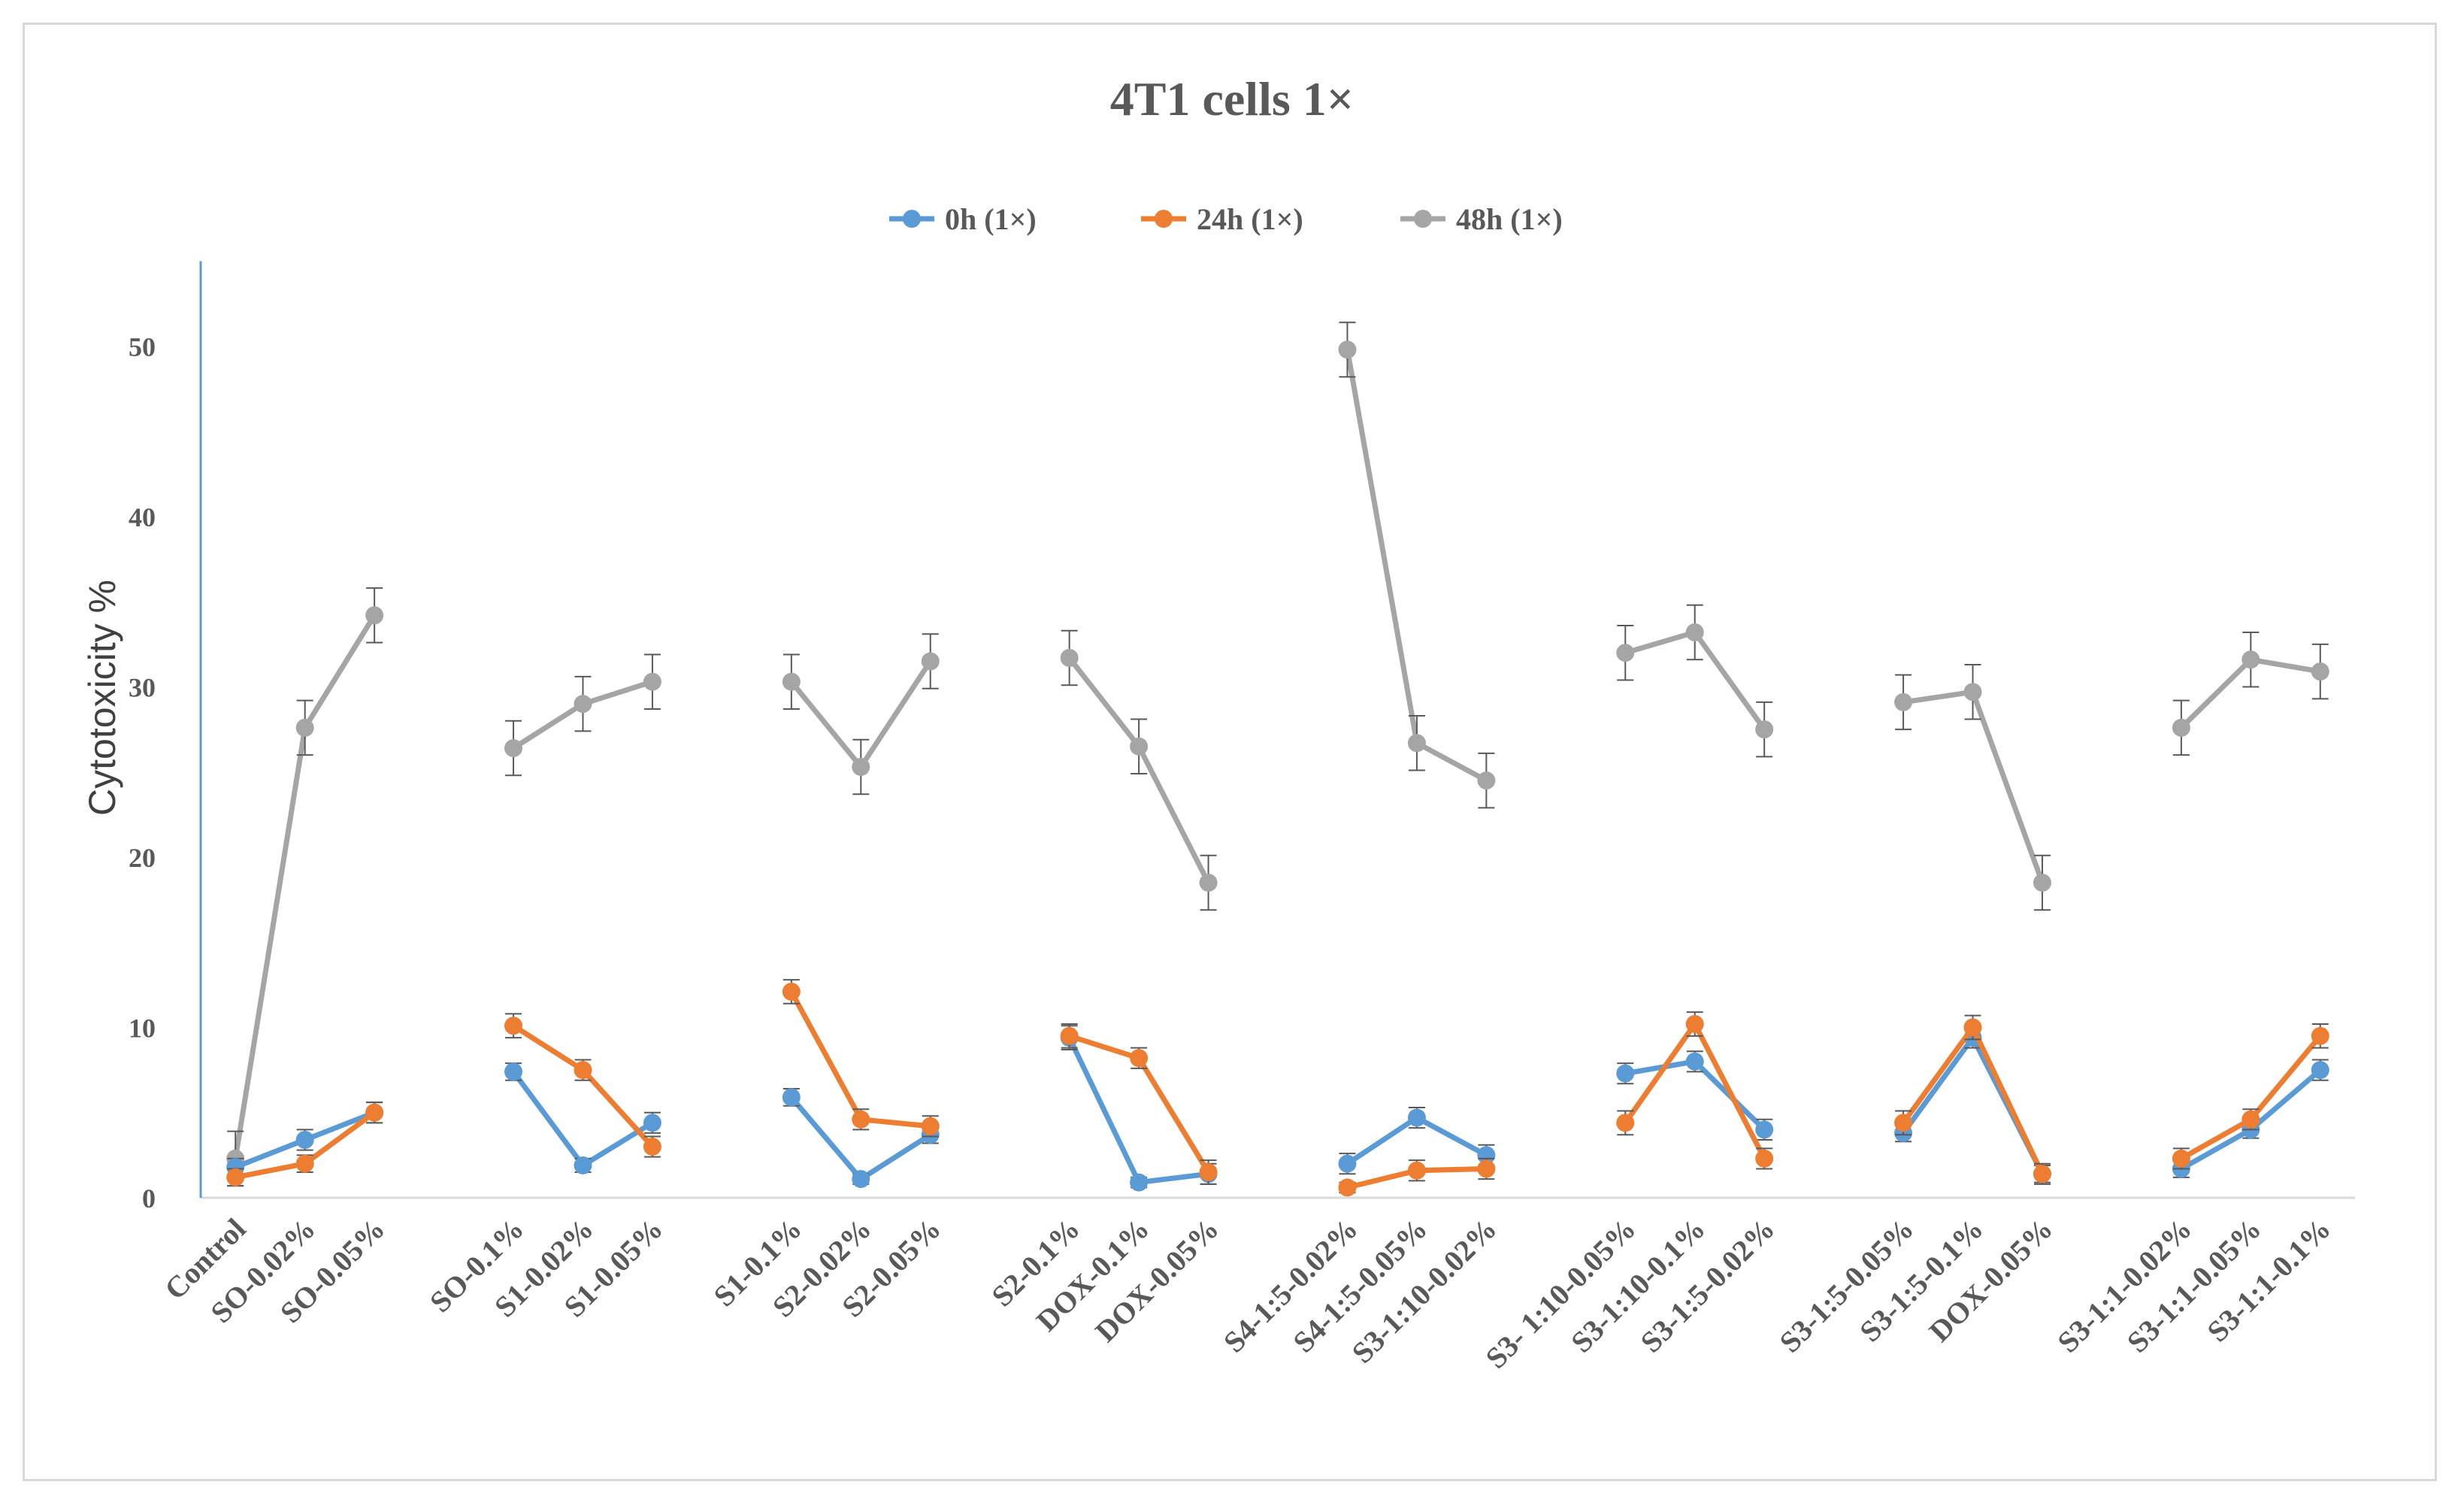 The height and width of the screenshot is (1497, 2464). I want to click on legend-label: 48h (1×), so click(1509, 219).